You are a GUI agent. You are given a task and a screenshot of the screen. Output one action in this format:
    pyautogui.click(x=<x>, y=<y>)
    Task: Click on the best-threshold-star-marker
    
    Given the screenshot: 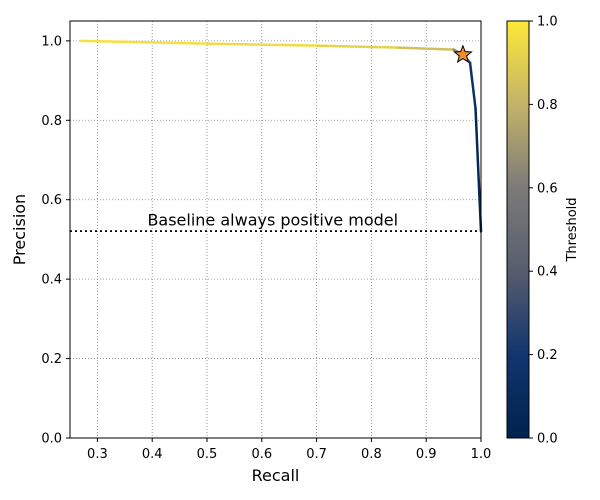 What is the action you would take?
    pyautogui.click(x=463, y=54)
    